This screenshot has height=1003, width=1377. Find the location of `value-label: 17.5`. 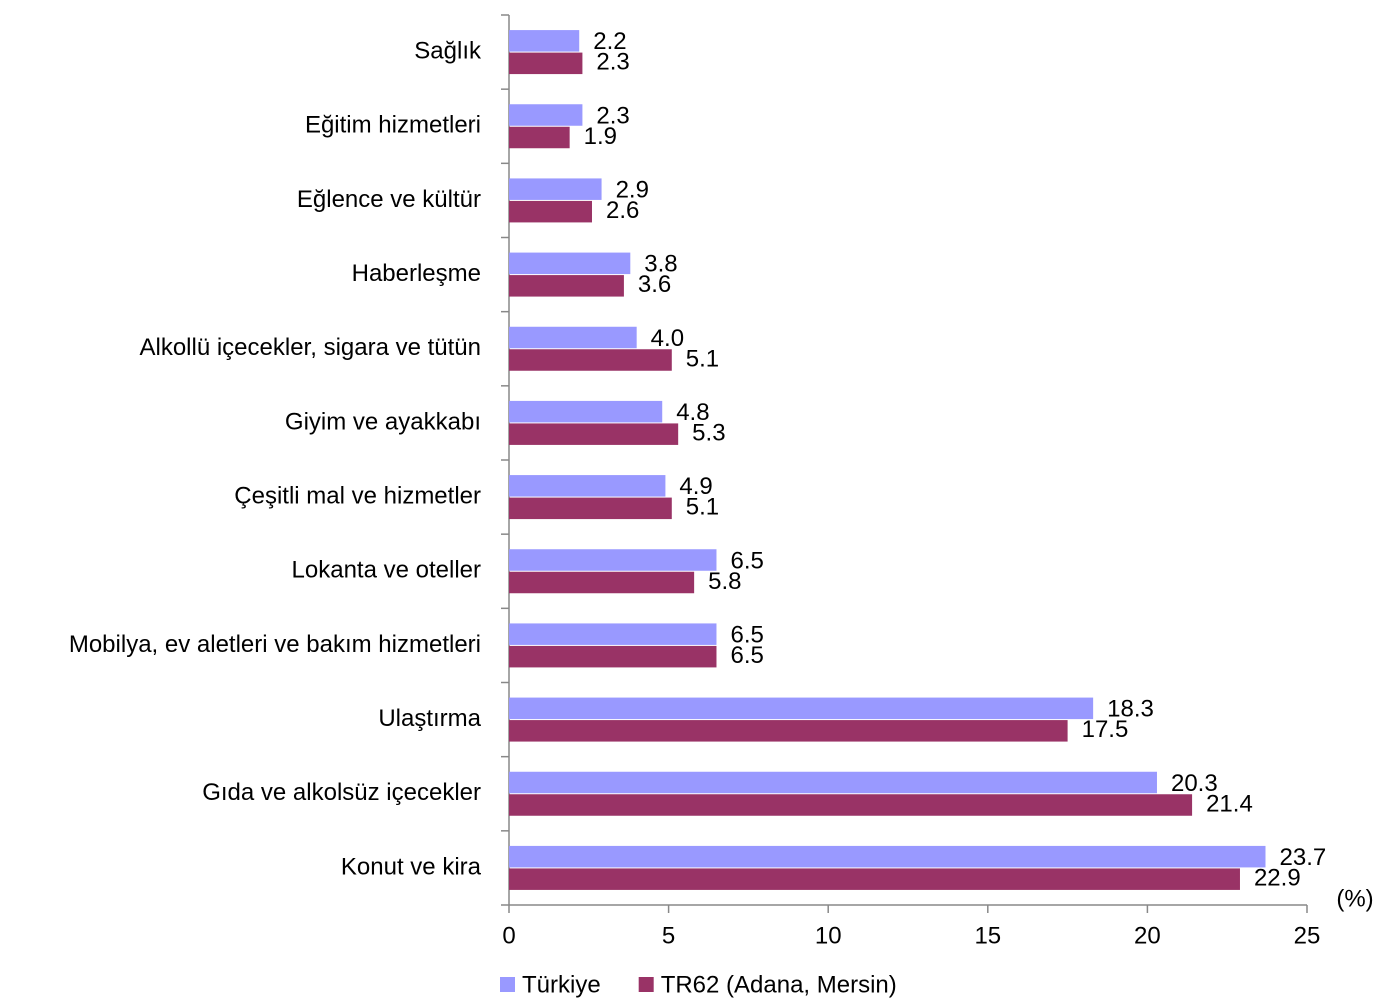

value-label: 17.5 is located at coordinates (1105, 729).